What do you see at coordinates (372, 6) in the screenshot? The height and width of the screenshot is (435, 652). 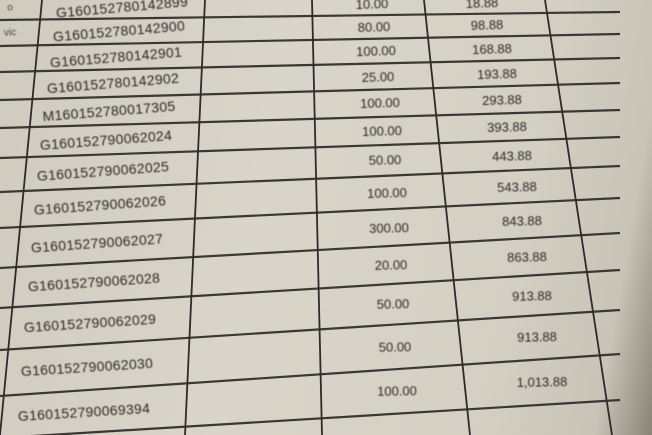 I see `amount-cell: 10.00` at bounding box center [372, 6].